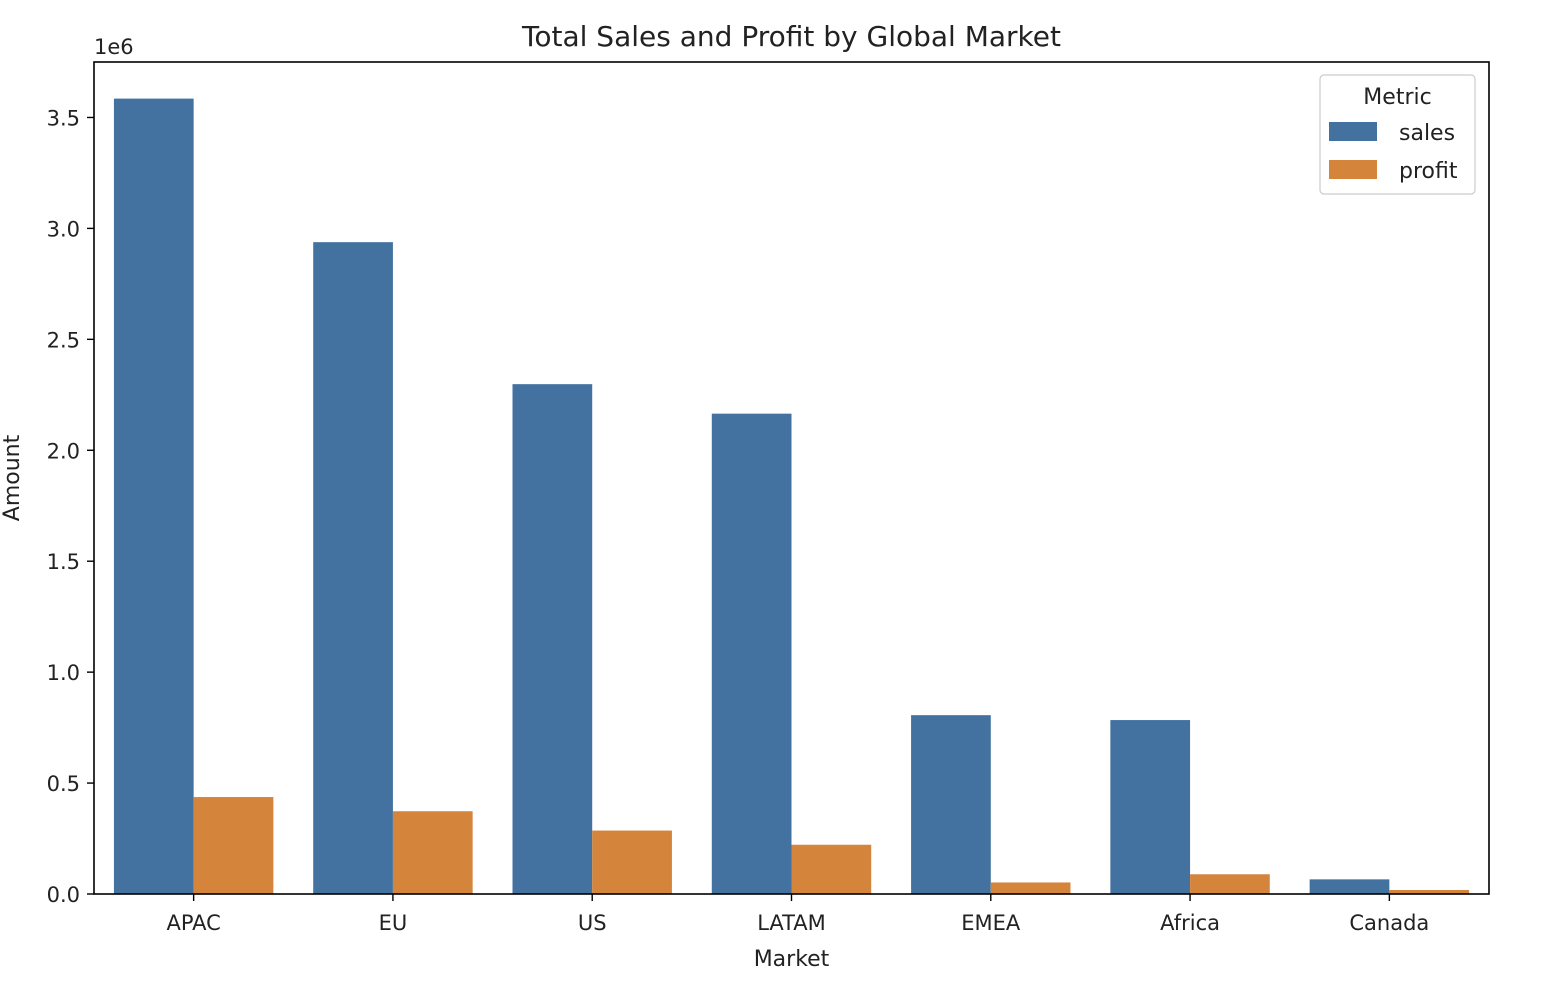 The image size is (1562, 982). Describe the element at coordinates (233, 845) in the screenshot. I see `bar-profit-apac` at that location.